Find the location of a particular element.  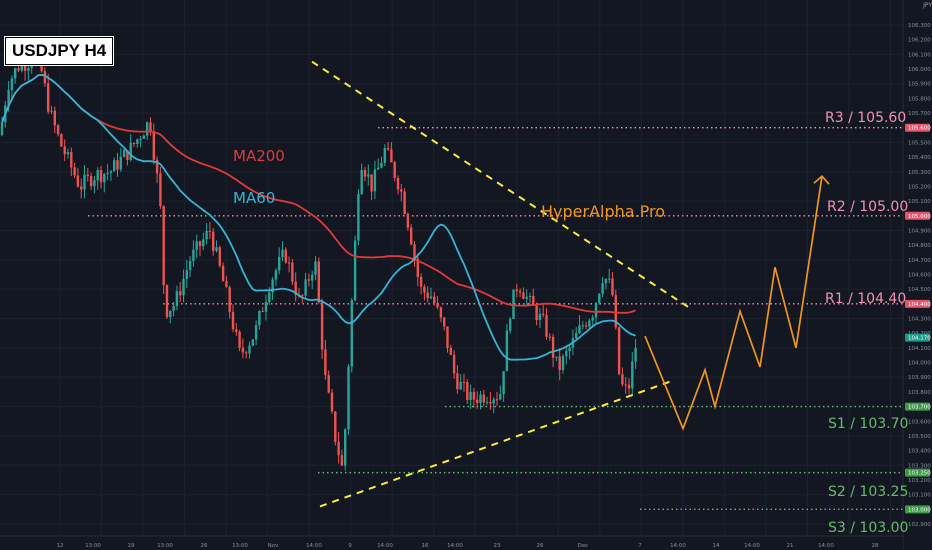

price-badge-label: 103.000 is located at coordinates (919, 510).